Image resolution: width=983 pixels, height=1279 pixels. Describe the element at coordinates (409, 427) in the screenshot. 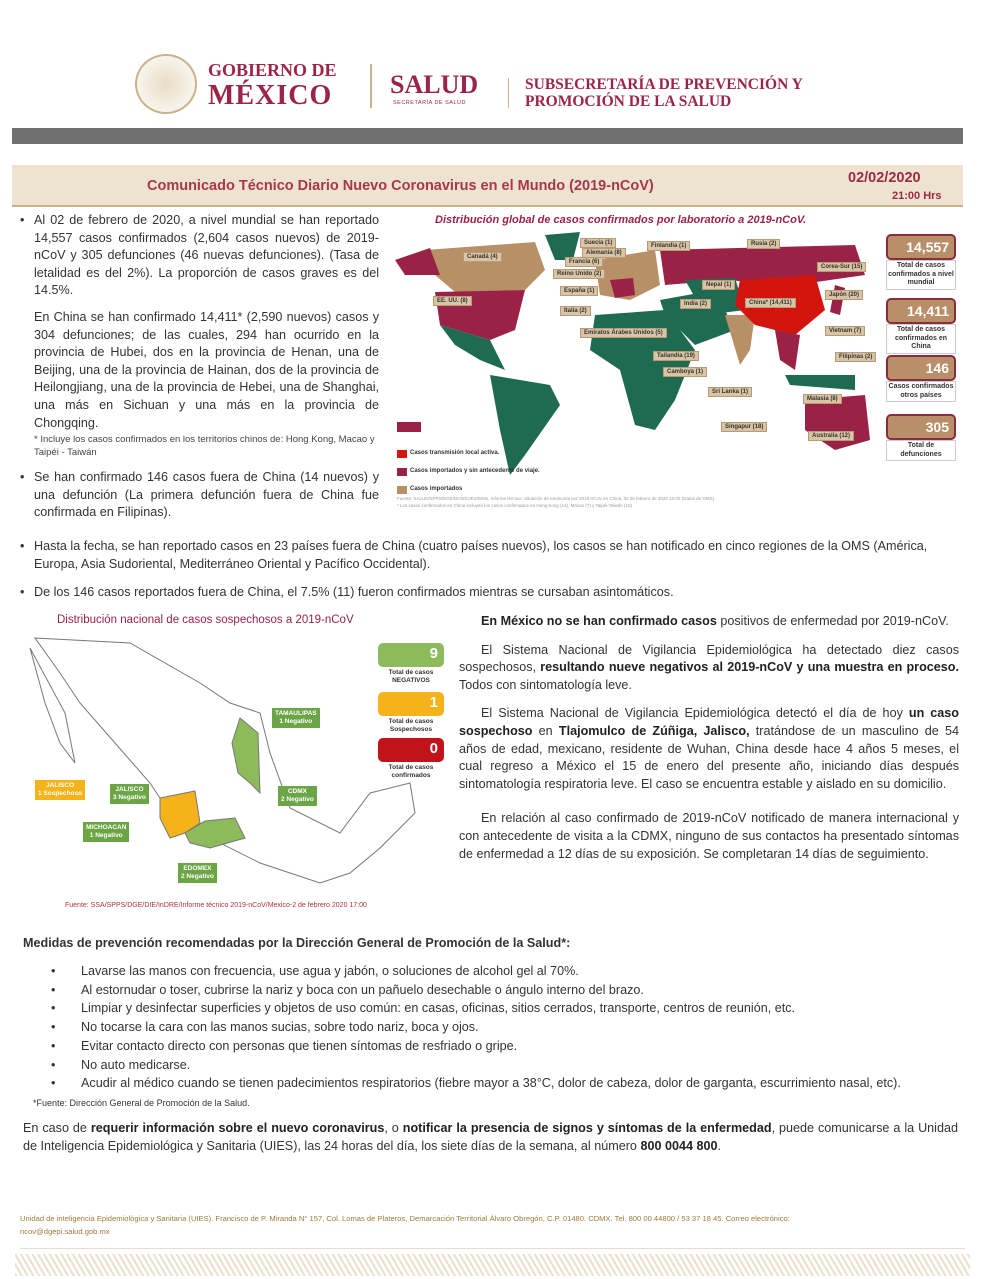

I see `uies-logo` at that location.